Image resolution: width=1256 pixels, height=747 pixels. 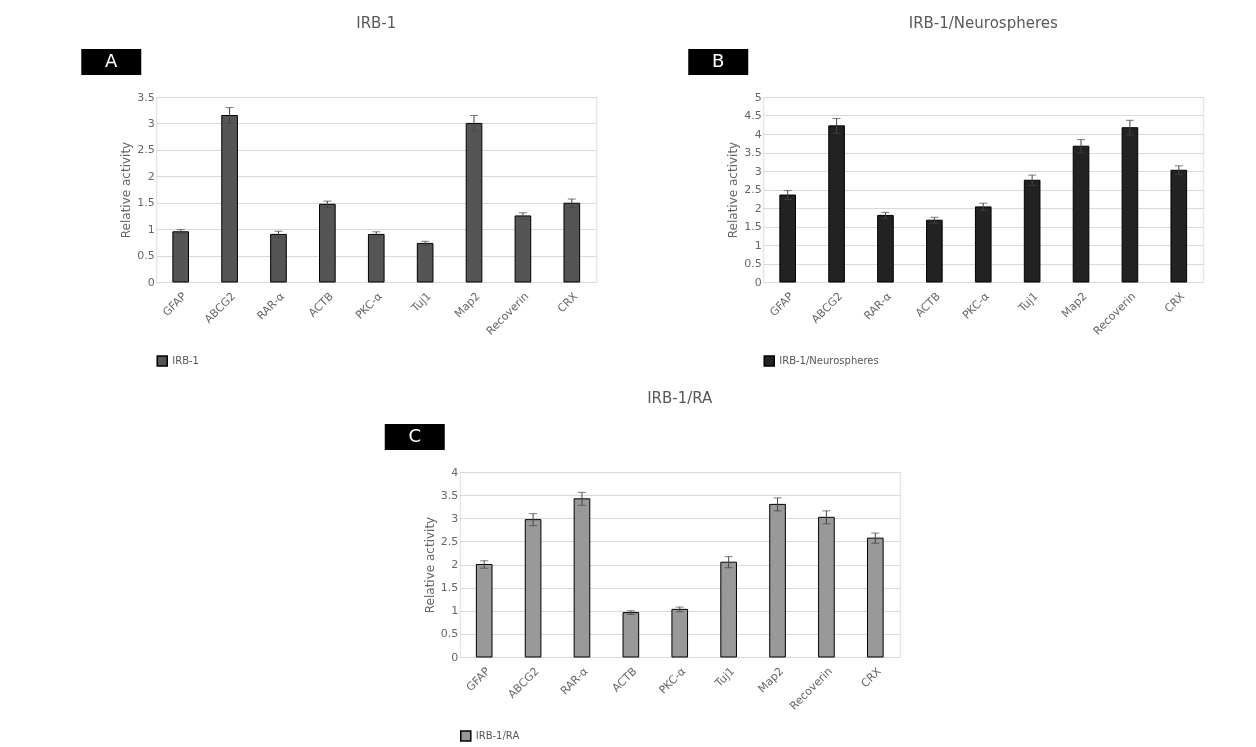 What do you see at coordinates (829, 360) in the screenshot?
I see `legend-label: IRB-1/Neurospheres` at bounding box center [829, 360].